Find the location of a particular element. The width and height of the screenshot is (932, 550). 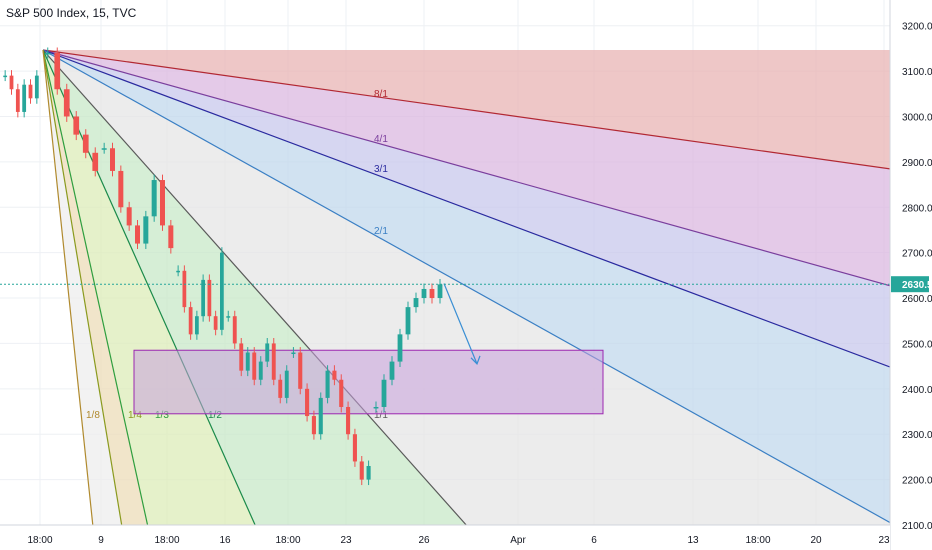

x-tick-label-11: 20 is located at coordinates (816, 540).